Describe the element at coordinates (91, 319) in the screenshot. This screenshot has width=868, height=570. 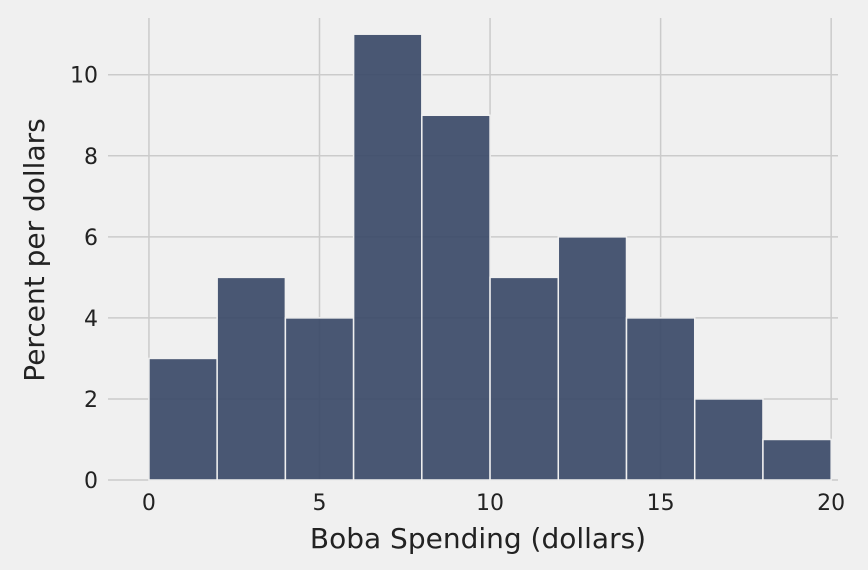
I see `y-tick-label-4: 4` at that location.